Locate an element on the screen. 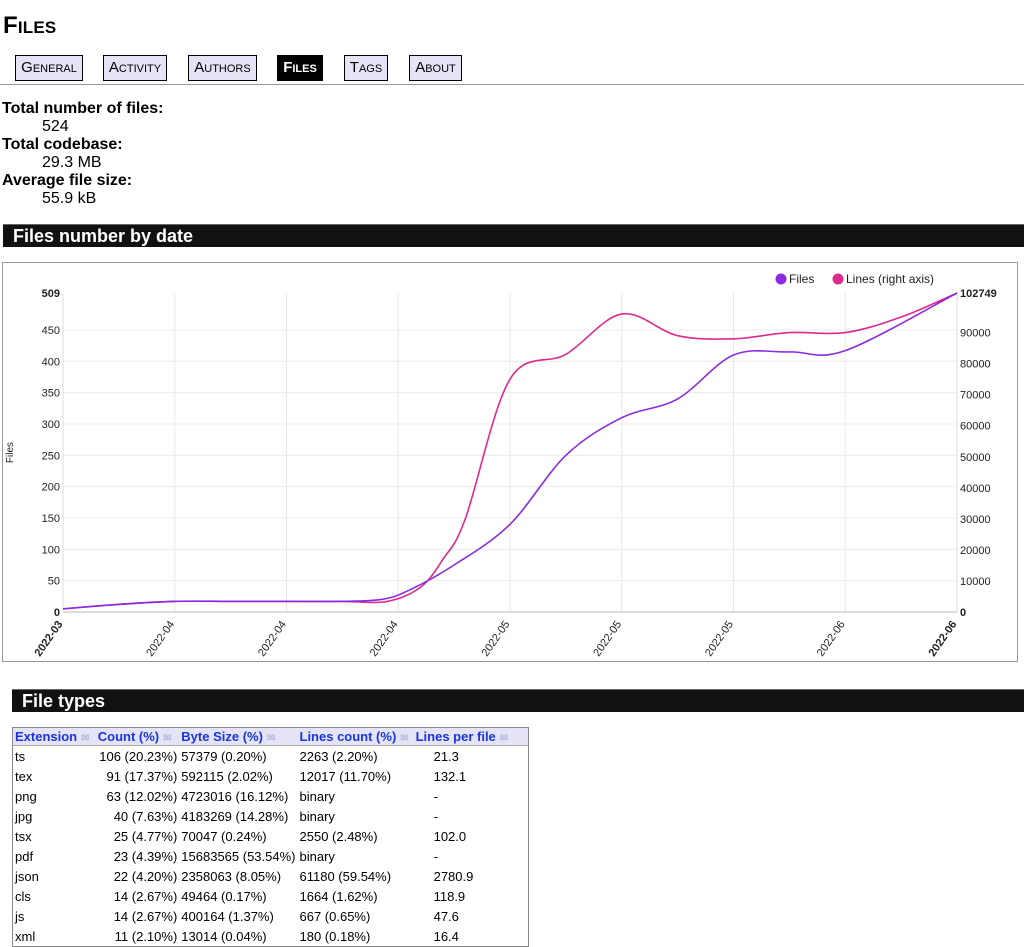 This screenshot has width=1024, height=947. y-tick-label: 250 is located at coordinates (51, 456).